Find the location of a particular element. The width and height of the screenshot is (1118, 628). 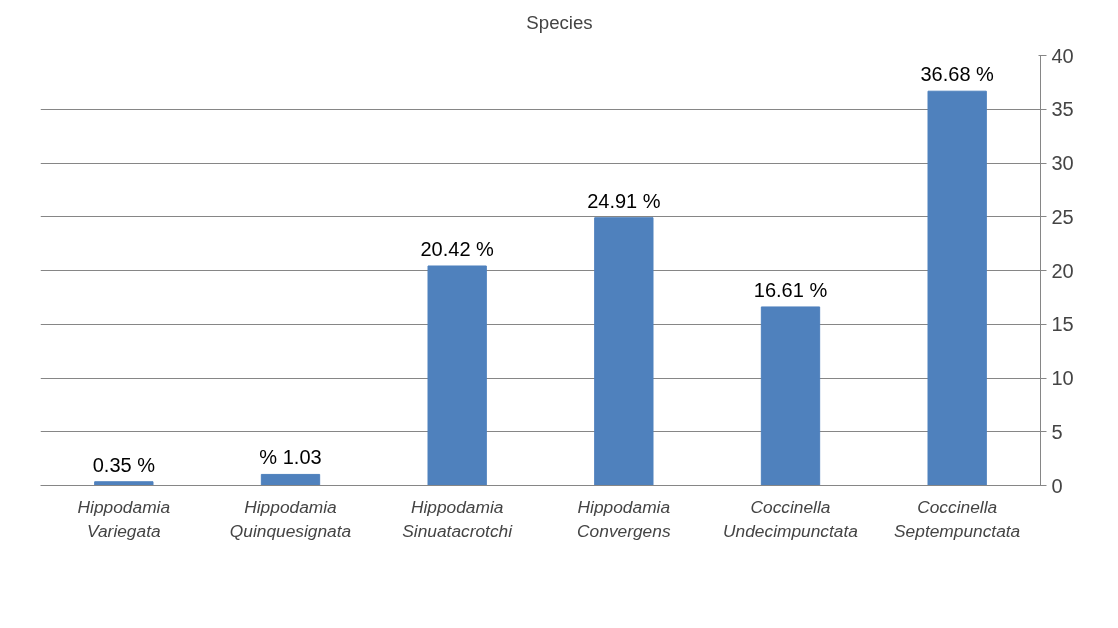

data-label: 16.61 % is located at coordinates (790, 289).